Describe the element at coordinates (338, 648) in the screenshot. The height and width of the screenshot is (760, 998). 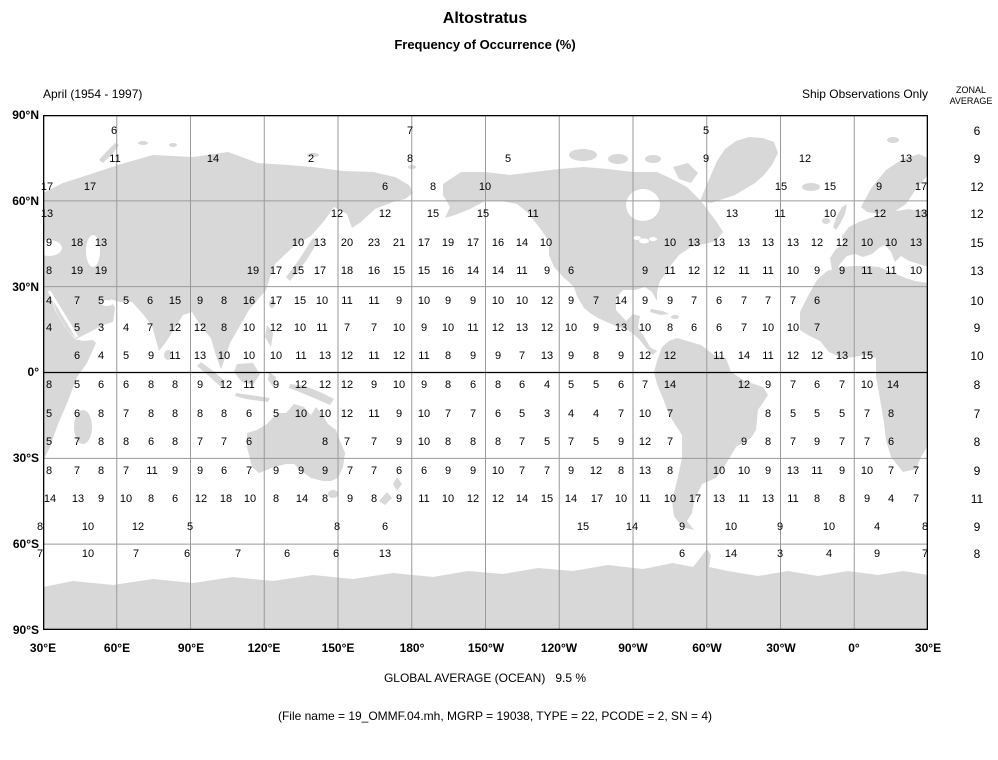
I see `longitude-tick-label: 150°E` at that location.